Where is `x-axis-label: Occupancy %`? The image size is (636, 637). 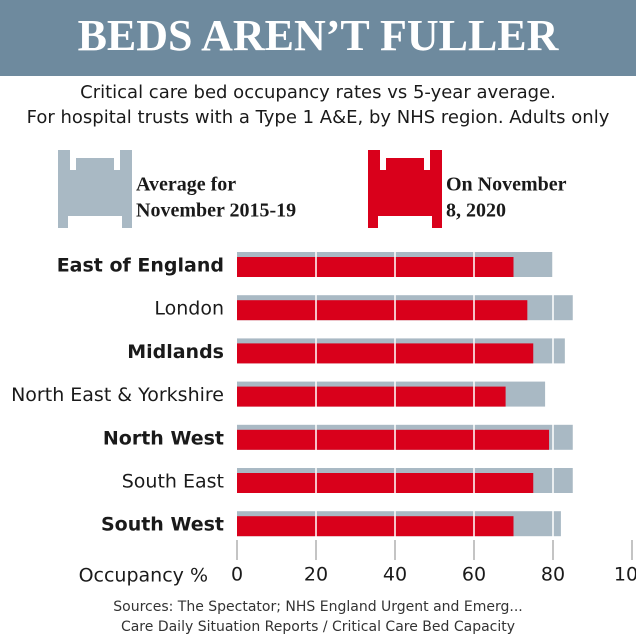 x-axis-label: Occupancy % is located at coordinates (143, 576).